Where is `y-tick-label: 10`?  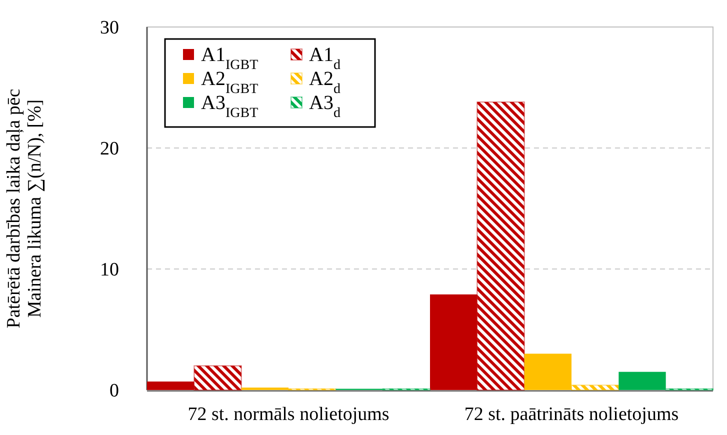 y-tick-label: 10 is located at coordinates (109, 270).